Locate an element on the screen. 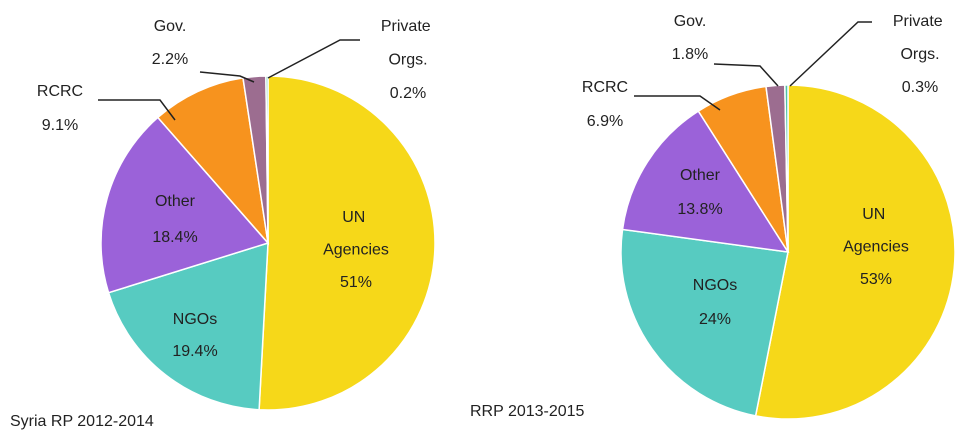 Image resolution: width=973 pixels, height=435 pixels. slice-value: 9.1% is located at coordinates (60, 125).